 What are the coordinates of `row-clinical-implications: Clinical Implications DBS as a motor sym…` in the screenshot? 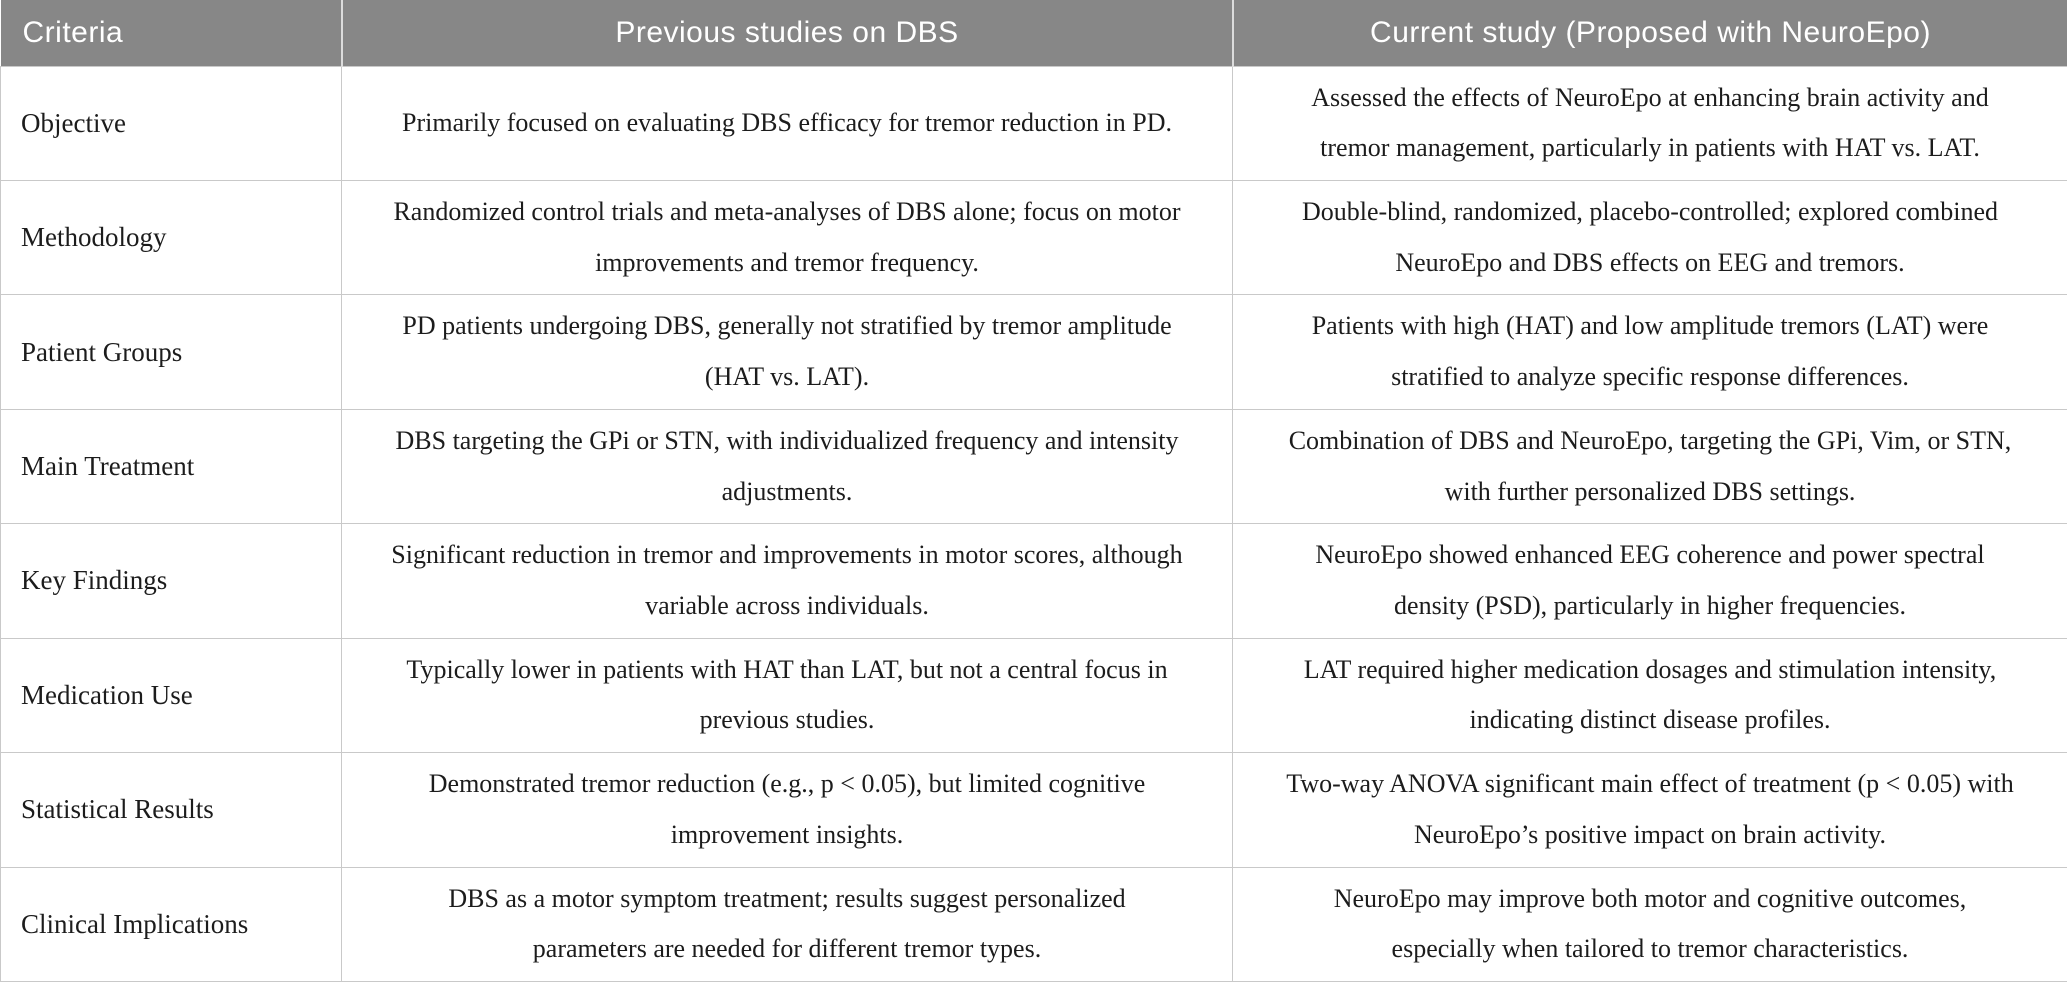 It's located at (1033, 924).